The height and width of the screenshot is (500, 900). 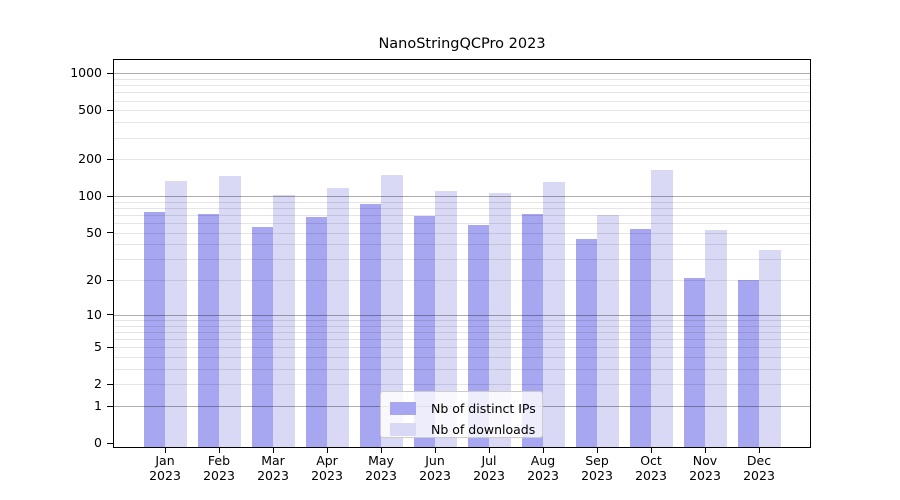 I want to click on legend-swatch-nb-of-distinct-ips, so click(x=403, y=408).